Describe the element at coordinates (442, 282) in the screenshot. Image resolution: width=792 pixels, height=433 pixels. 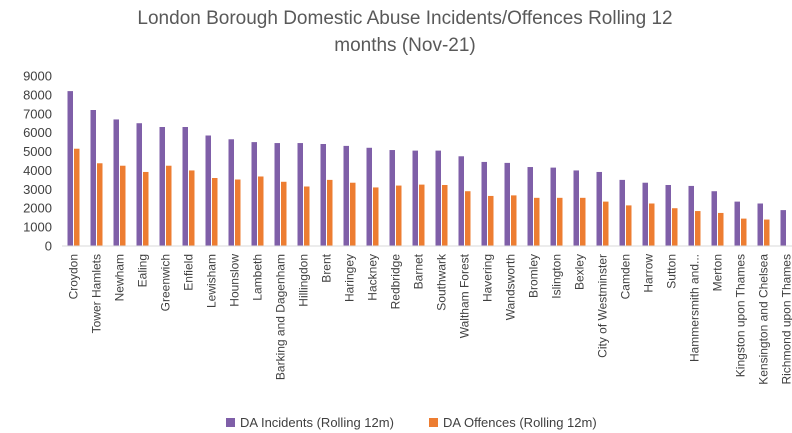
I see `x-category-label: Southwark` at that location.